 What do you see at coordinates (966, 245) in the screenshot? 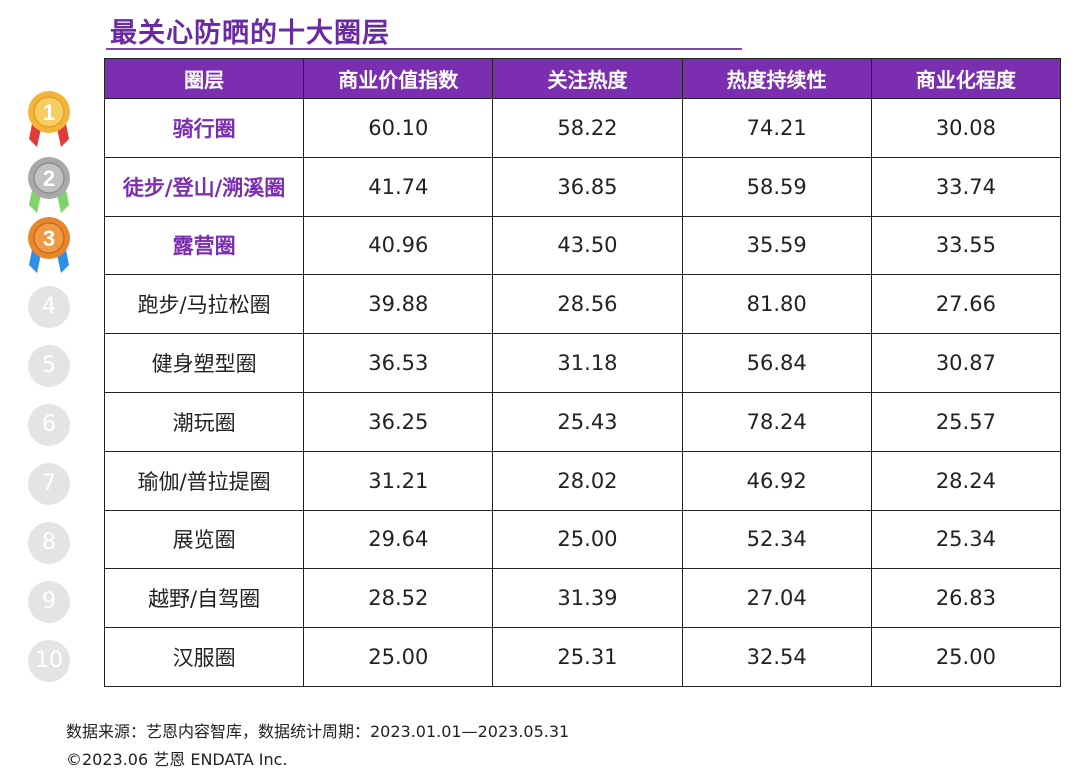
I see `value-cell: 33.55` at bounding box center [966, 245].